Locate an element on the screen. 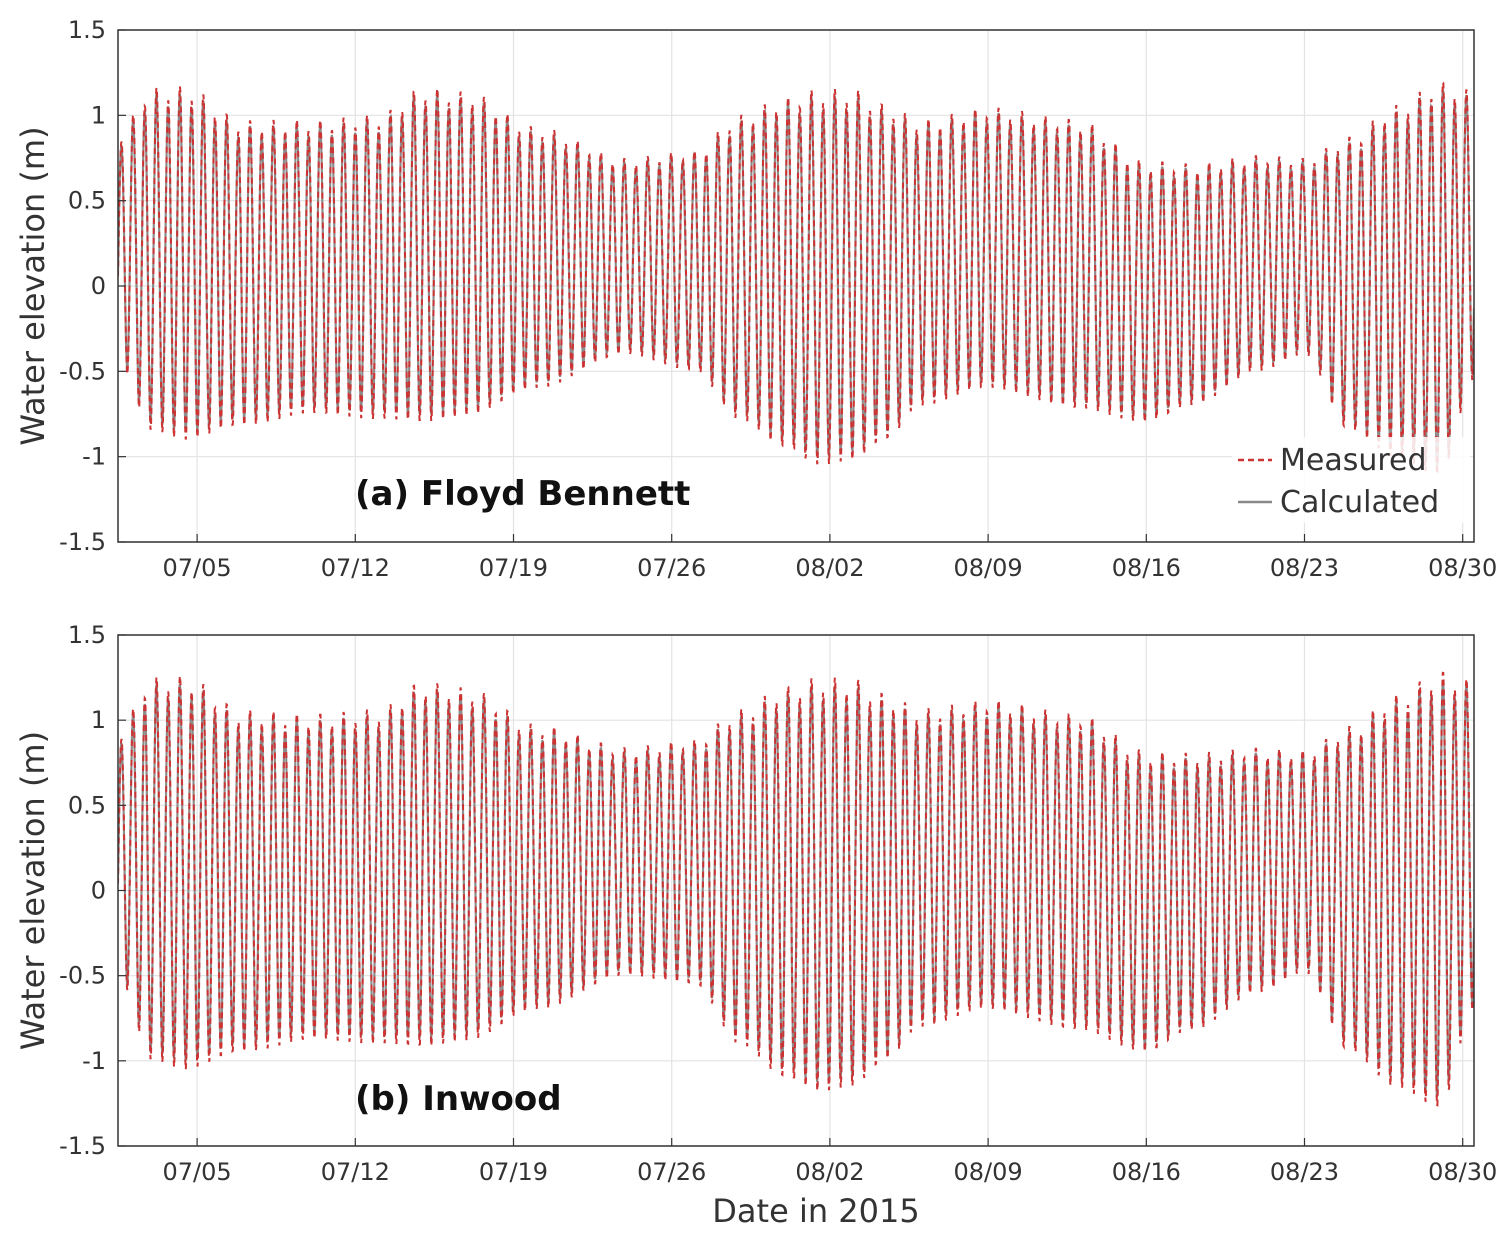 This screenshot has height=1240, width=1500. legend: Measured Calculated is located at coordinates (1351, 480).